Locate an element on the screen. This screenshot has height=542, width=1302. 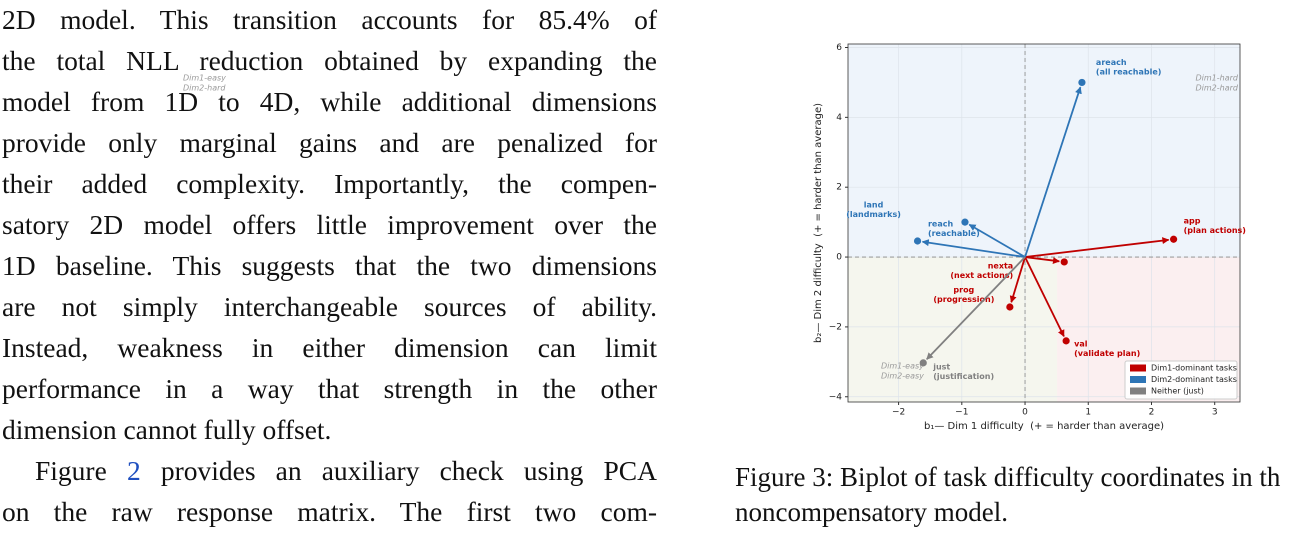
y-tick-label: −2 is located at coordinates (835, 327).